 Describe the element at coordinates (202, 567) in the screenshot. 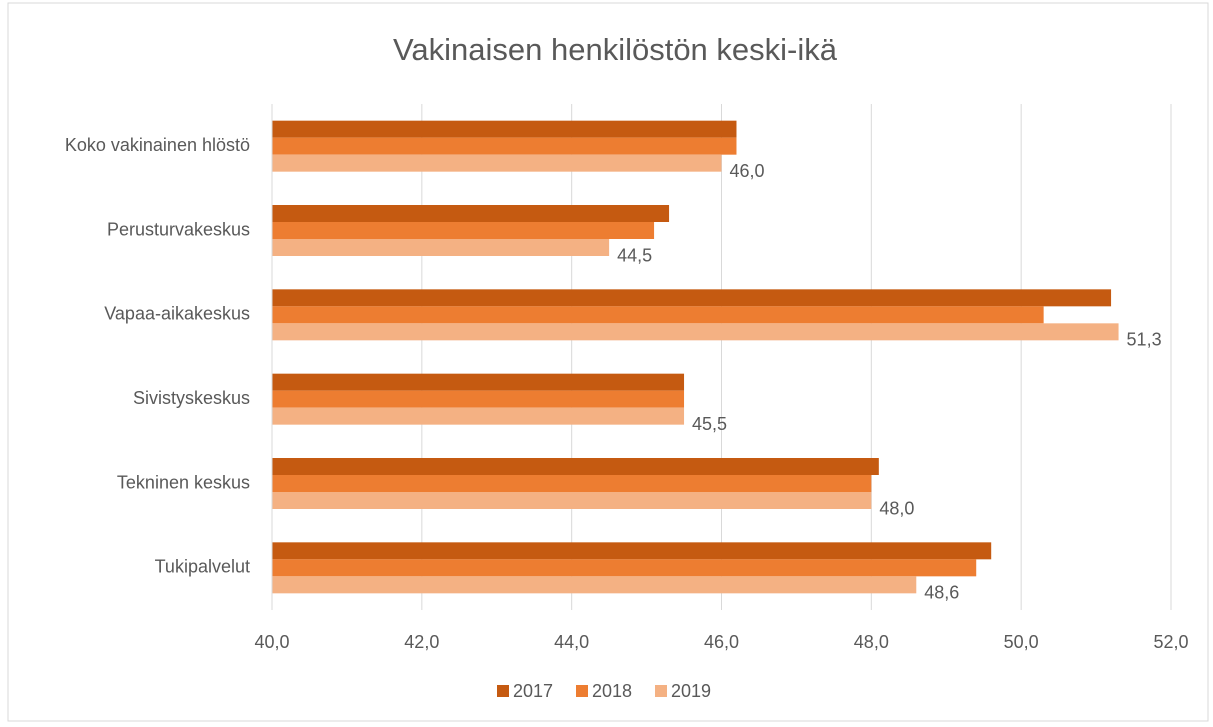

I see `y-tick-label: Tukipalvelut` at that location.